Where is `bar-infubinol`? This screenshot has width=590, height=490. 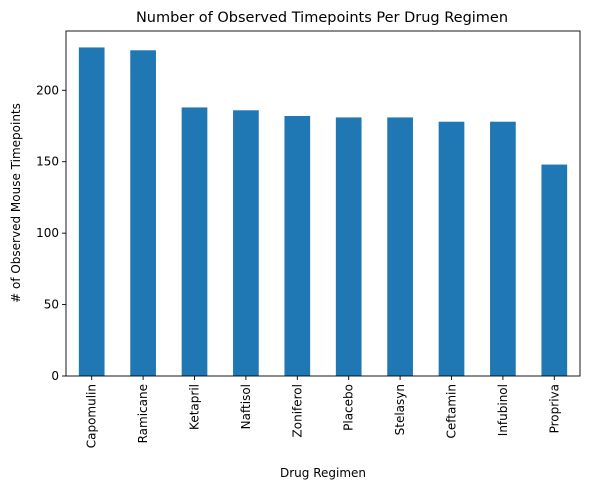 bar-infubinol is located at coordinates (503, 249).